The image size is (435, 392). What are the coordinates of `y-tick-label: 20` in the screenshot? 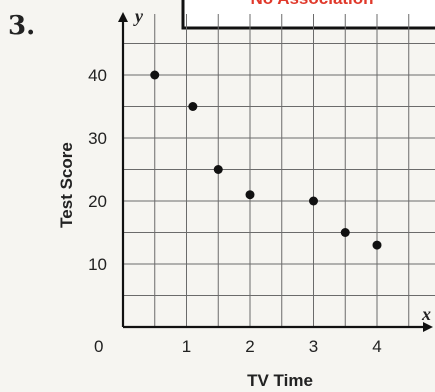 It's located at (97, 201).